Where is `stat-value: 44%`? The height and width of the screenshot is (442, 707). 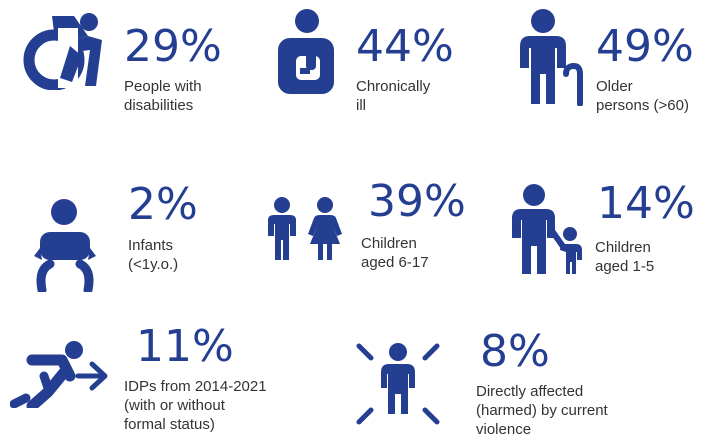 stat-value: 44% is located at coordinates (405, 46).